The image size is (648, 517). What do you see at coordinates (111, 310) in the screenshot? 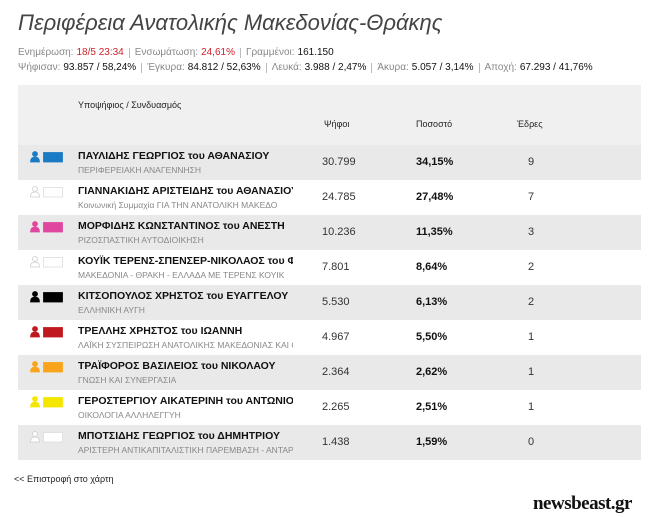
I see `party-name: ΕΛΛΗΝΙΚΗ ΑΥΓΗ` at bounding box center [111, 310].